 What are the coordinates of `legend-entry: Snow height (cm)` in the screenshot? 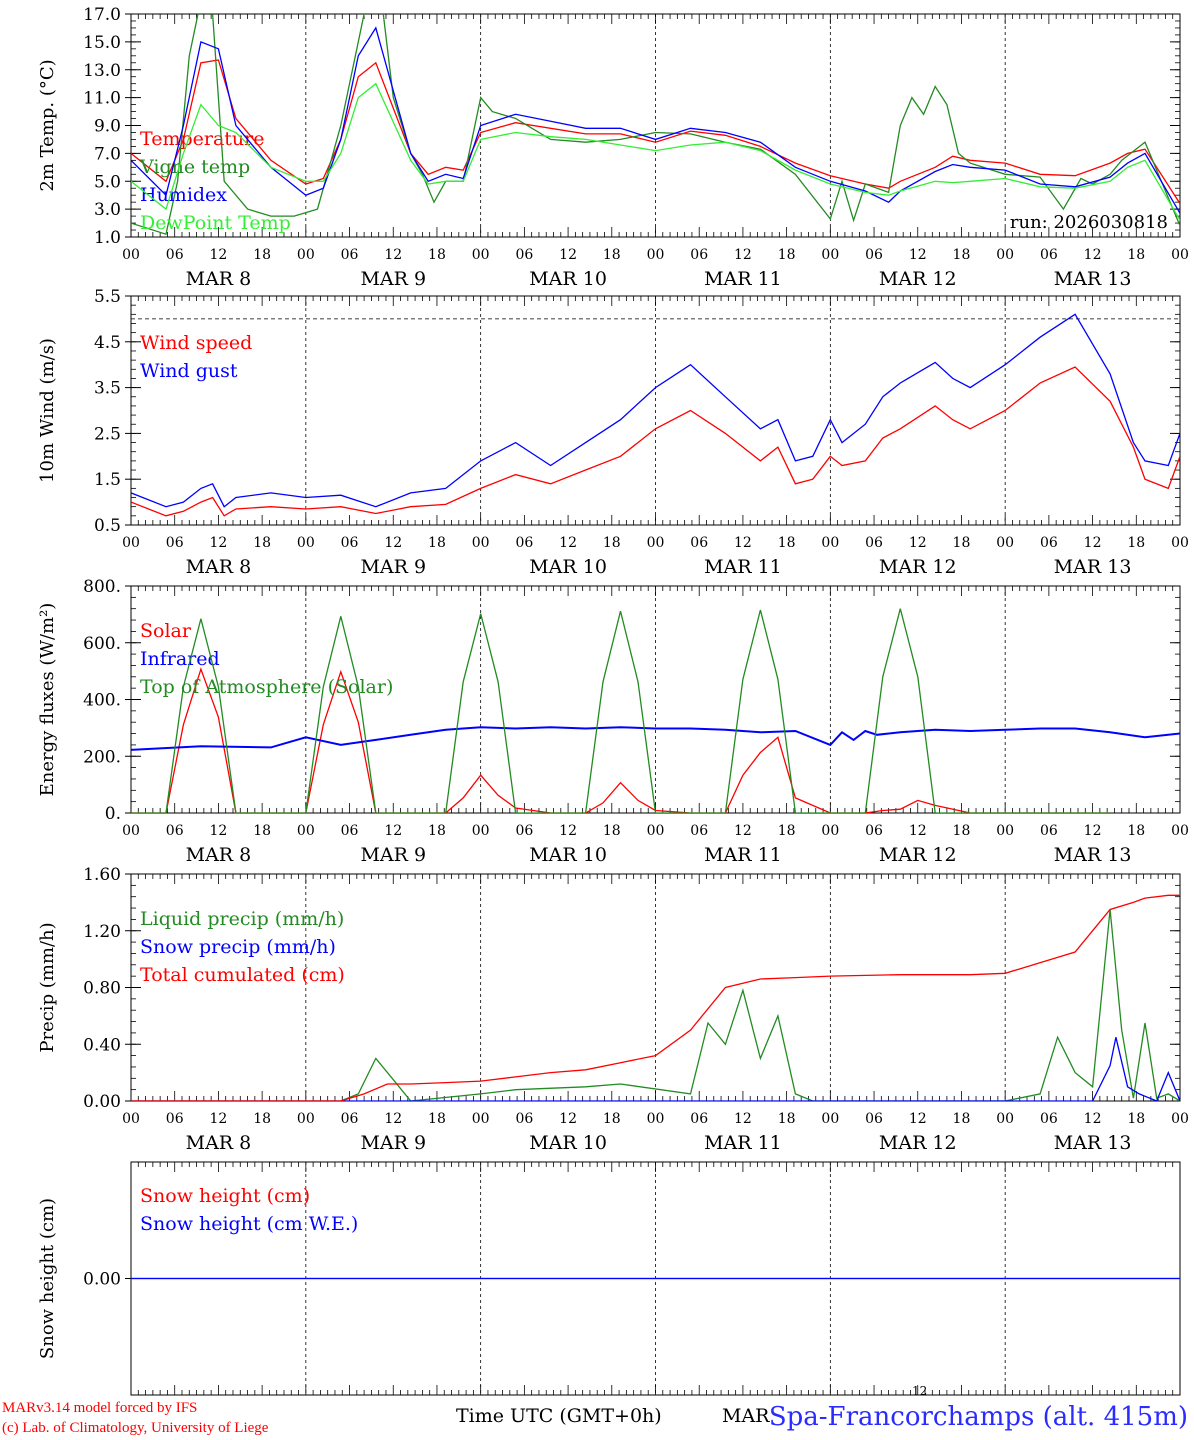 It's located at (225, 1196).